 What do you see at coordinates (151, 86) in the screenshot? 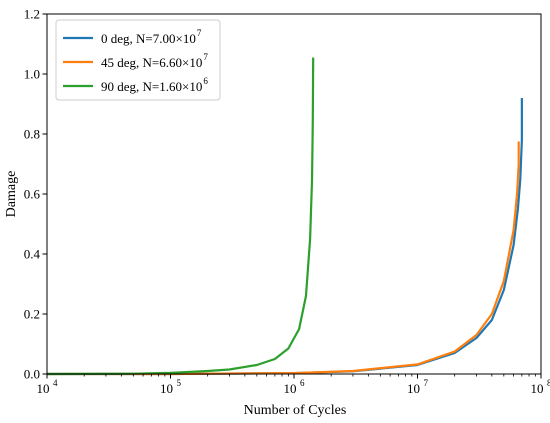
I see `legend-label-2: 90 deg, N=1.60×10` at bounding box center [151, 86].